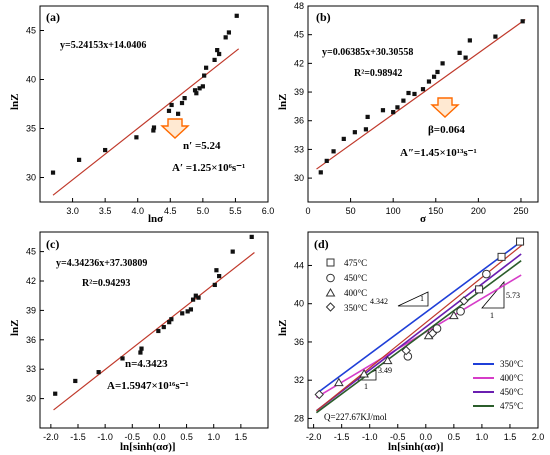 The height and width of the screenshot is (455, 550). What do you see at coordinates (385, 370) in the screenshot?
I see `slope-label-3: 3.49` at bounding box center [385, 370].